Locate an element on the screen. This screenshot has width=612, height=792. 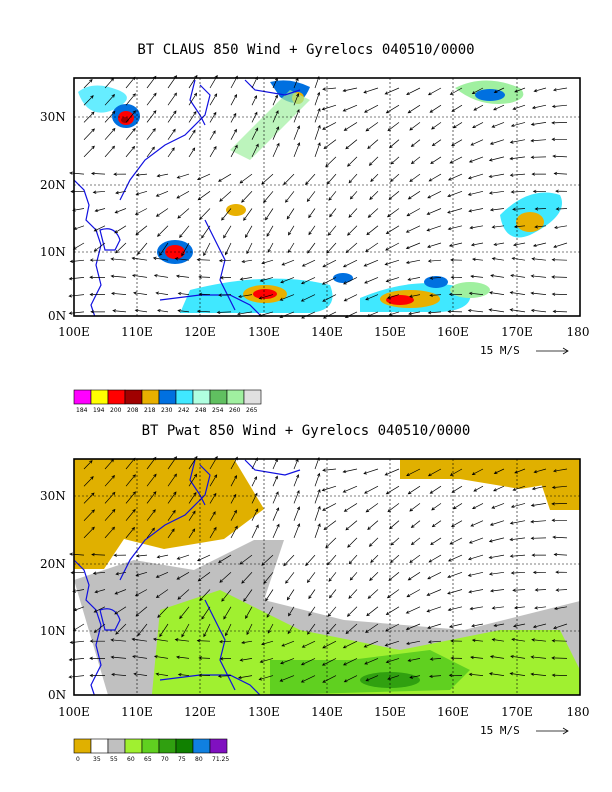
lon-label: 180 is located at coordinates (578, 332).